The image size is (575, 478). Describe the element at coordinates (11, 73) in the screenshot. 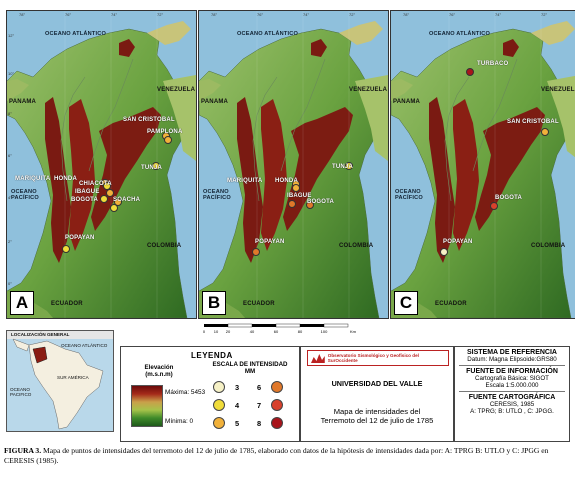

I see `latitude-tick: 10°` at that location.